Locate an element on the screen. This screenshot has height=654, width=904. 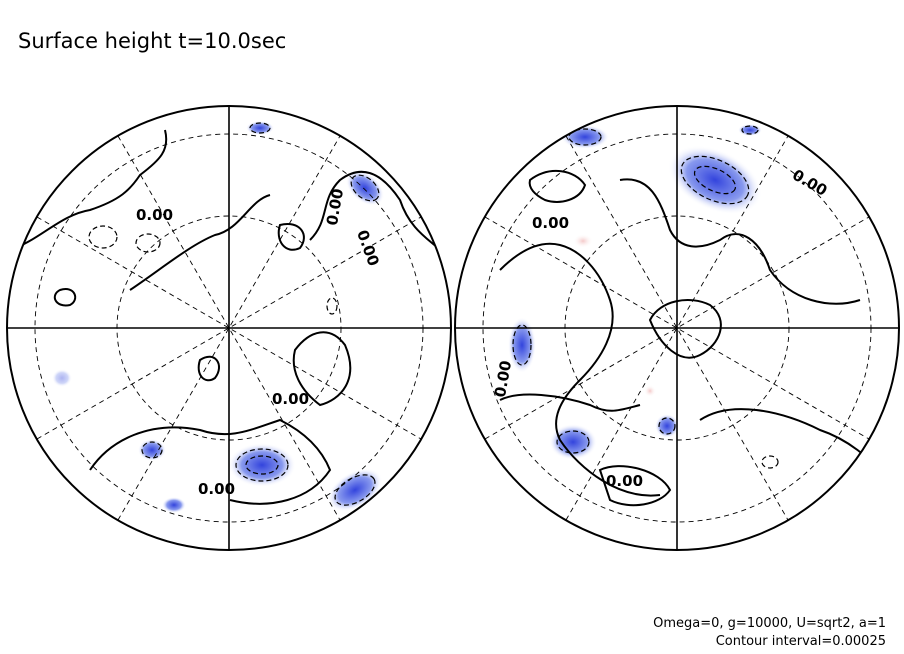
contour-interval-note: Contour interval=0.00025 is located at coordinates (801, 641).